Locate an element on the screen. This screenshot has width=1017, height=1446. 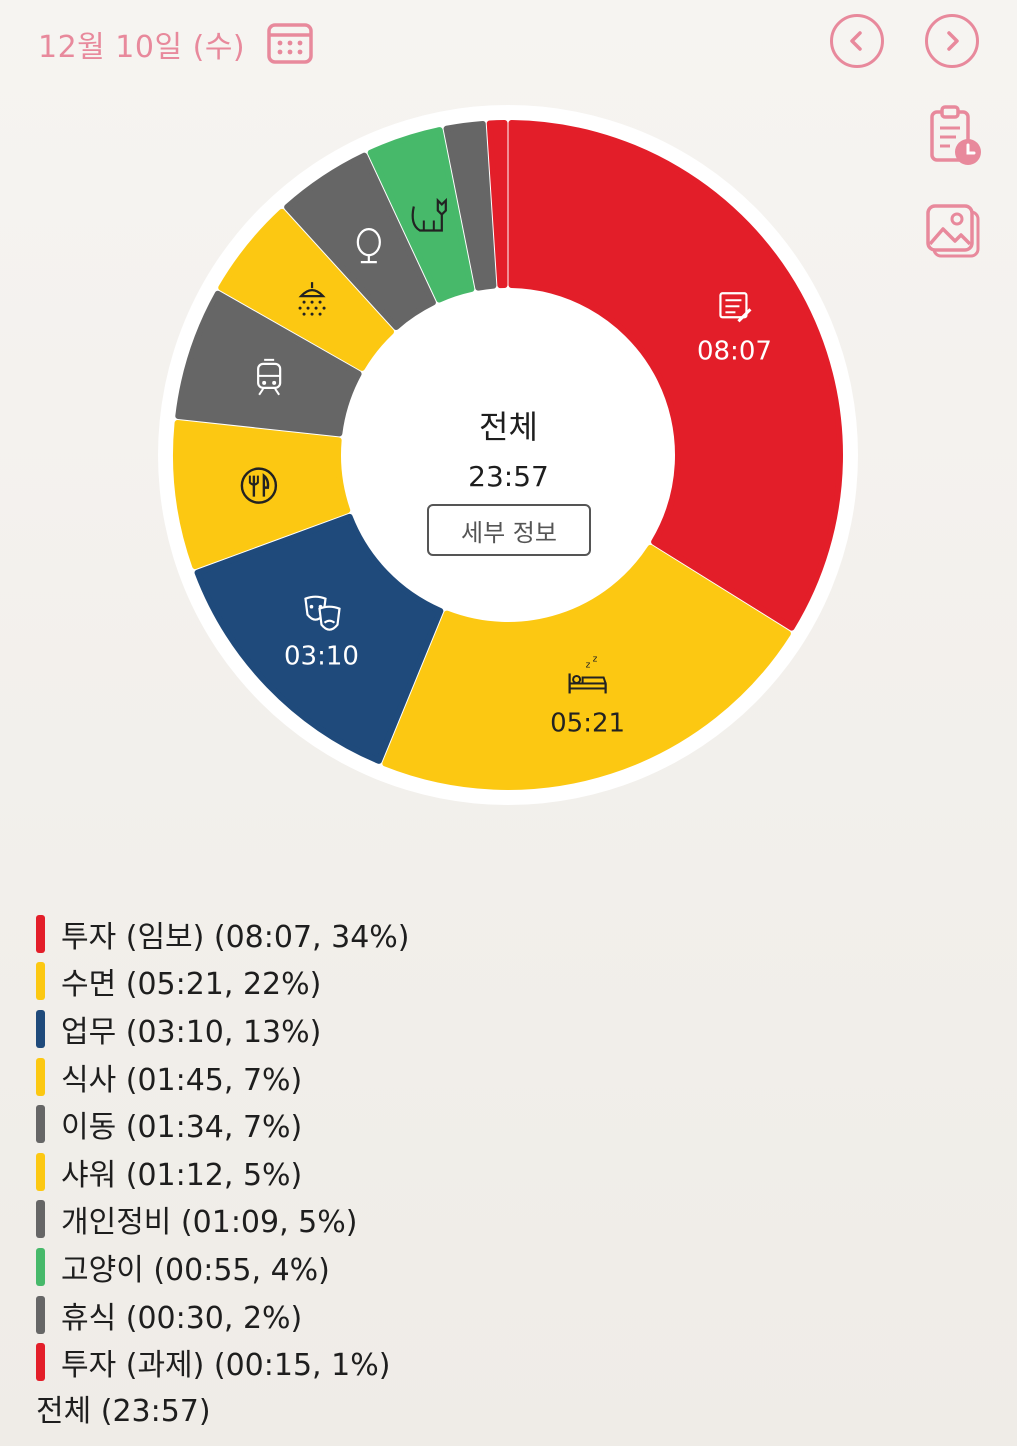
legend-label: 식사 (01:45, 7%) is located at coordinates (182, 1080).